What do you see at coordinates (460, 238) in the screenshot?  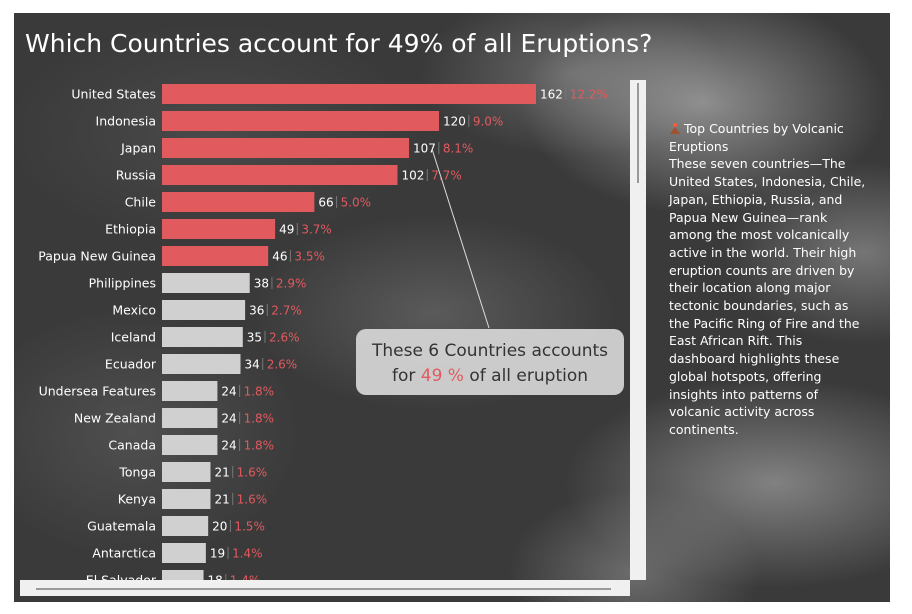 I see `callout-pointer-line` at bounding box center [460, 238].